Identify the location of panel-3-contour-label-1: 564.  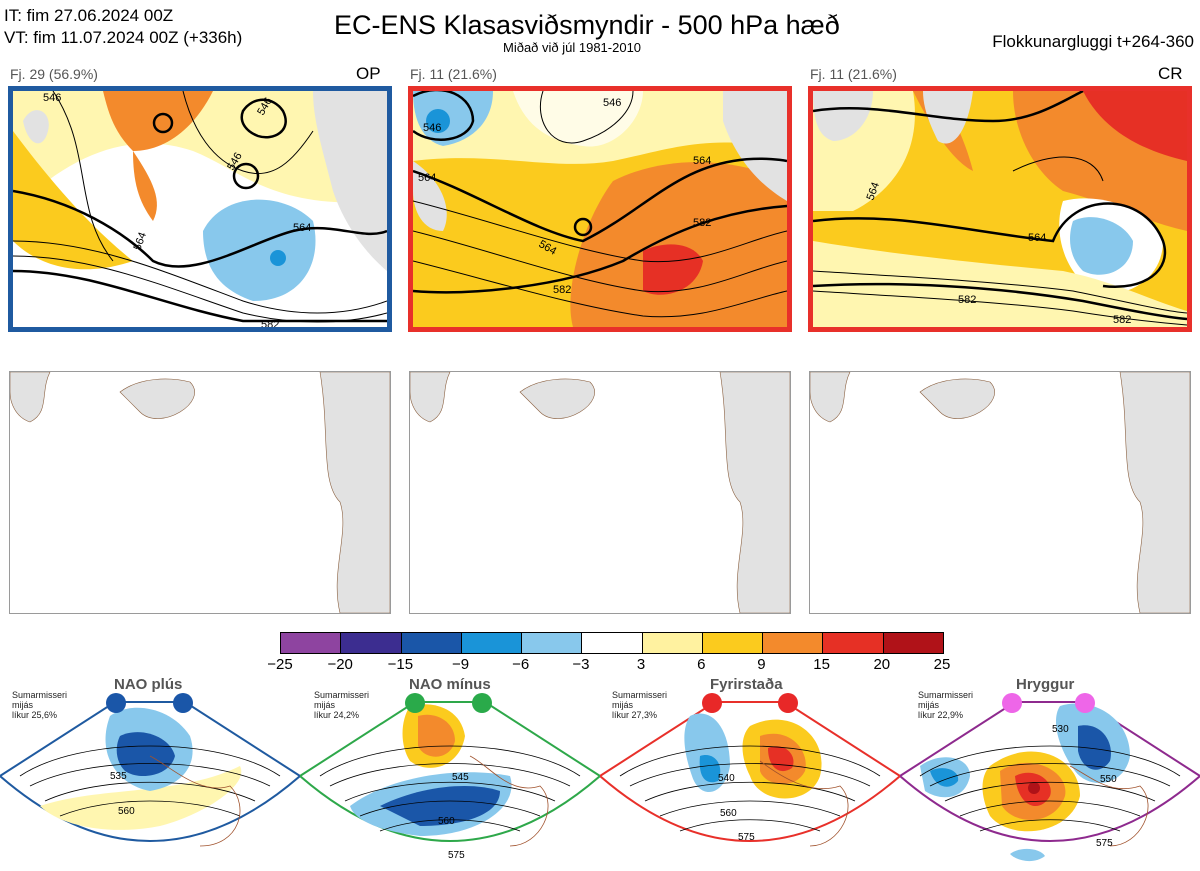
(1037, 238).